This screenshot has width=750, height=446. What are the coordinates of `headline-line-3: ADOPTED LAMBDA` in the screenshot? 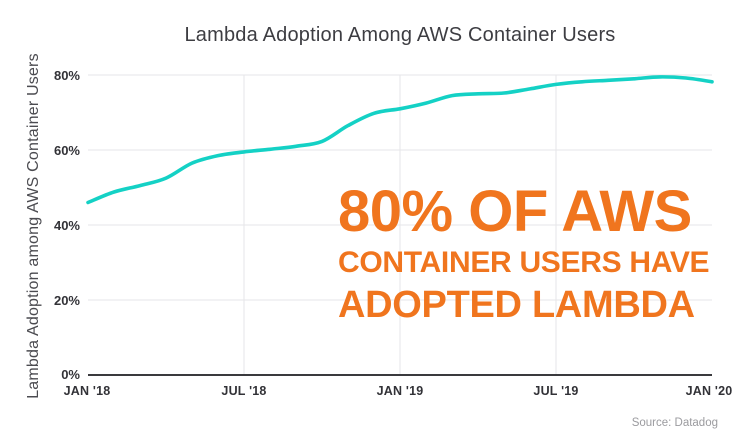 It's located at (516, 305).